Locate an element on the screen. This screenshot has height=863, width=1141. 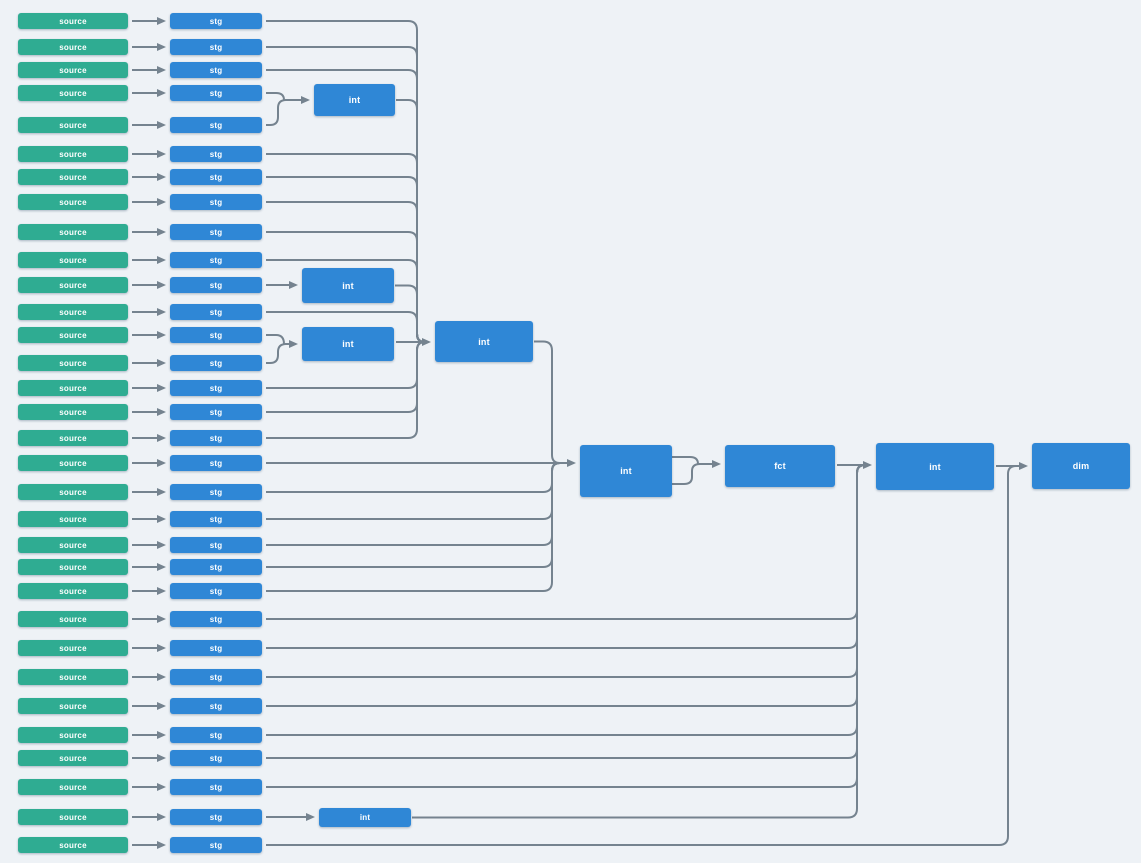
node-source-2: source is located at coordinates (73, 47).